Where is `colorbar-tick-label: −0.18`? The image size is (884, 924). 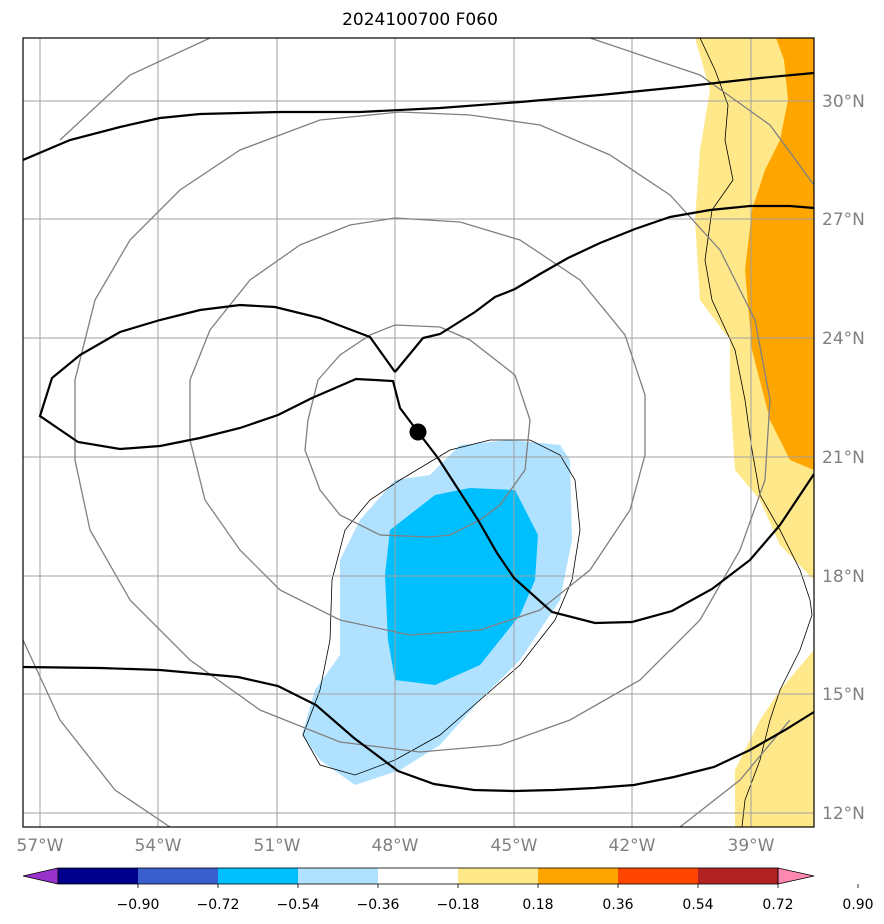 colorbar-tick-label: −0.18 is located at coordinates (458, 905).